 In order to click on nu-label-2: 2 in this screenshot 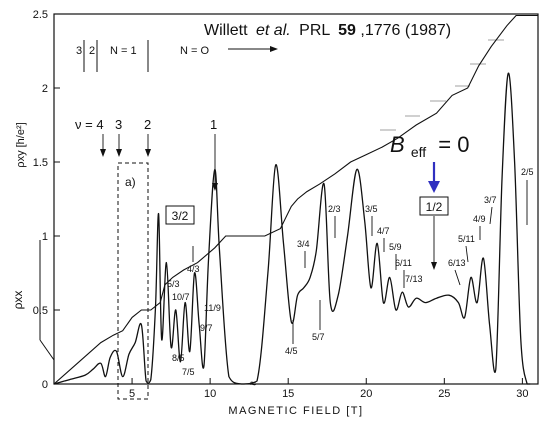, I will do `click(147, 124)`.